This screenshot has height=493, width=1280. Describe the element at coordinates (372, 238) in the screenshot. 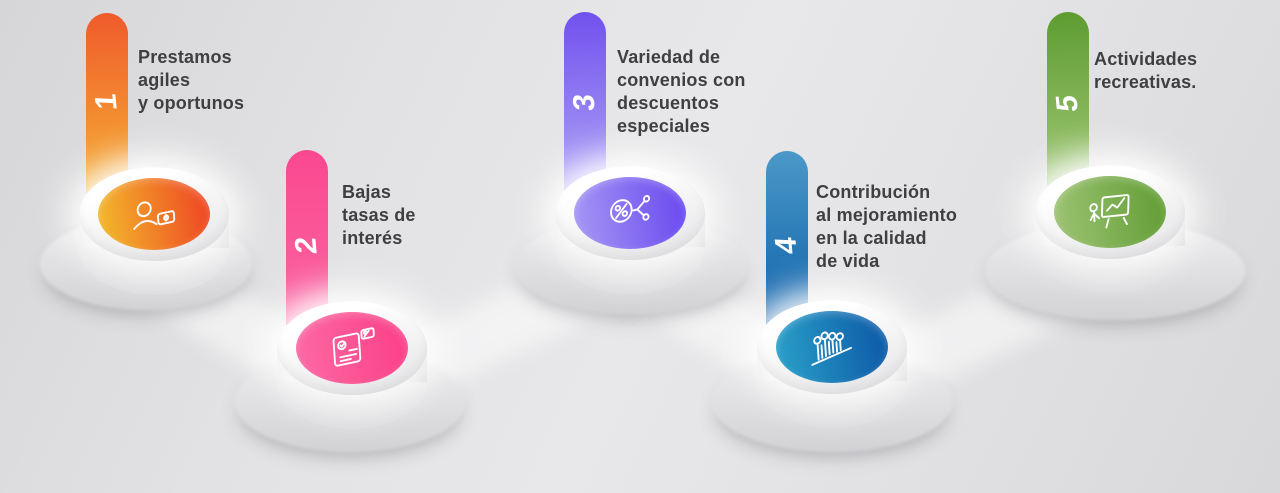

I see `label-line: interés` at that location.